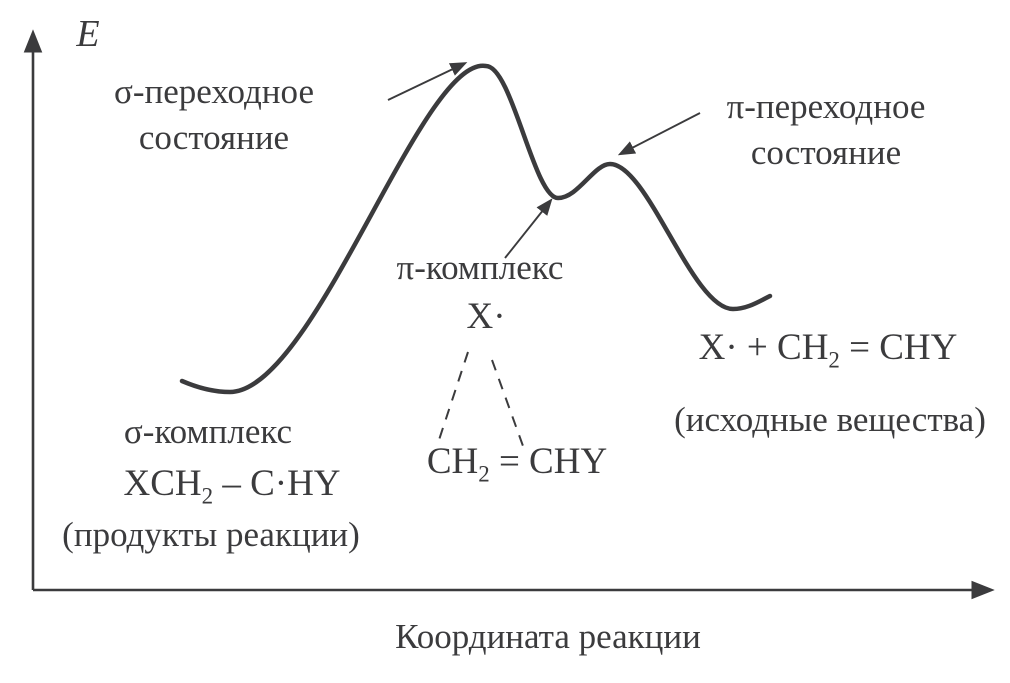 This screenshot has width=1010, height=683. What do you see at coordinates (88, 34) in the screenshot?
I see `y-axis-label: E` at bounding box center [88, 34].